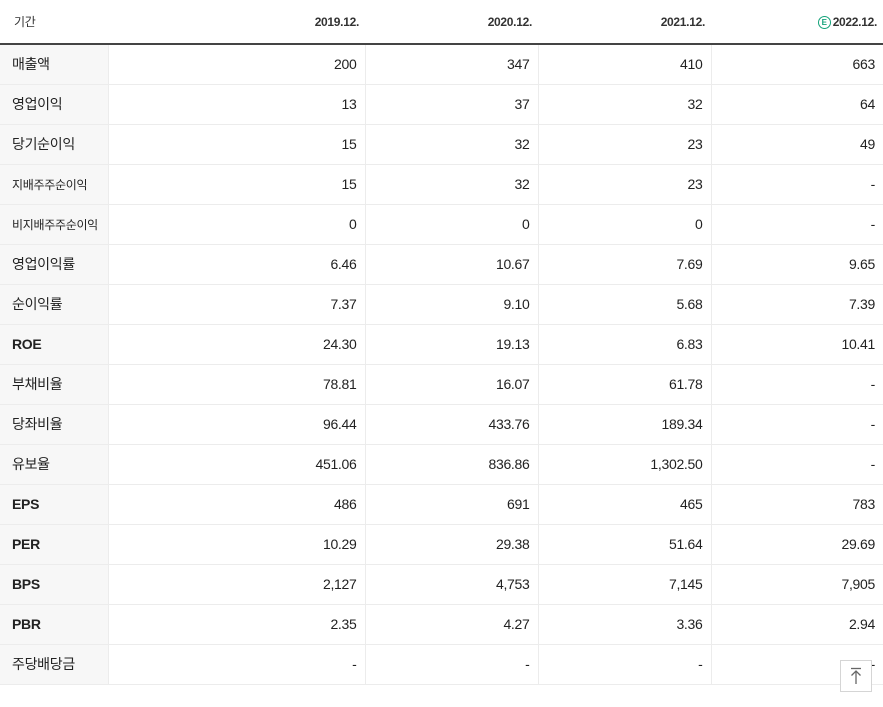 This screenshot has height=707, width=883. I want to click on cell-value: 6.46, so click(236, 264).